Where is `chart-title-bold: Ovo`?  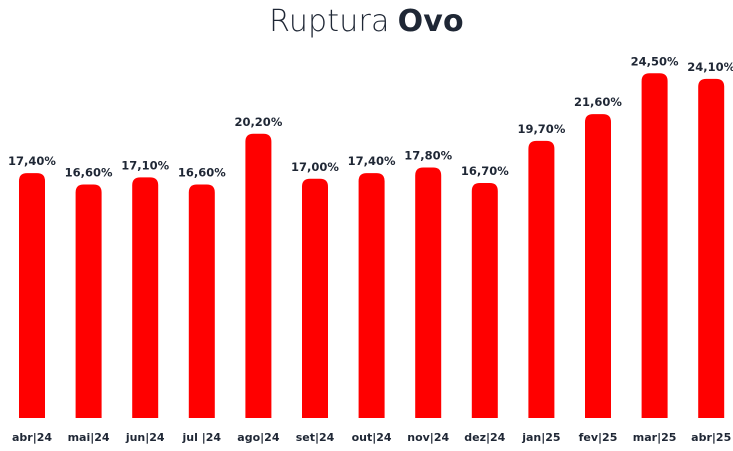
chart-title-bold: Ovo is located at coordinates (430, 21).